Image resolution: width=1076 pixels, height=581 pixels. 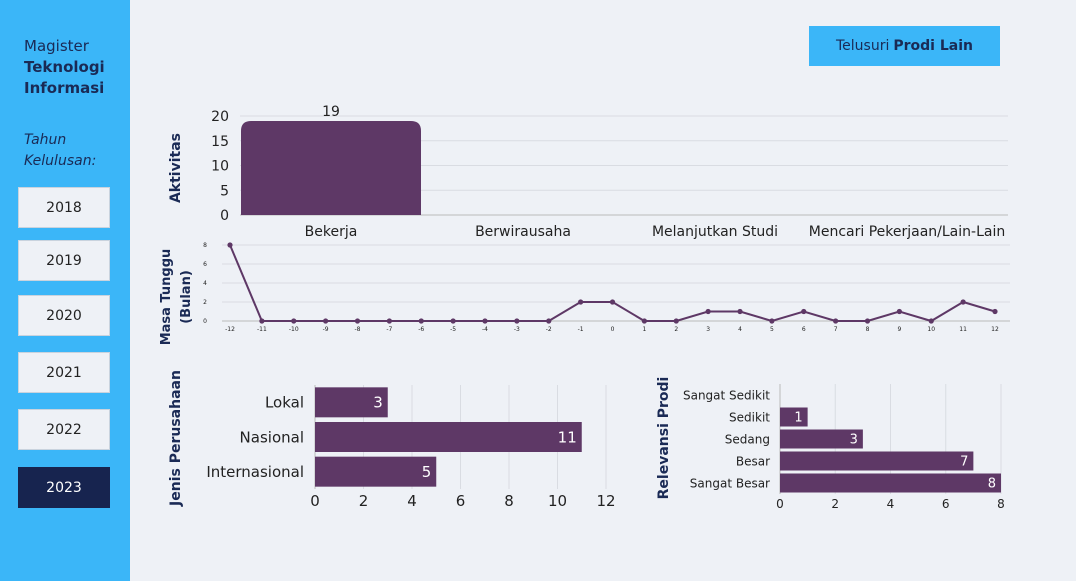 I want to click on x-tick-label: 3, so click(x=708, y=329).